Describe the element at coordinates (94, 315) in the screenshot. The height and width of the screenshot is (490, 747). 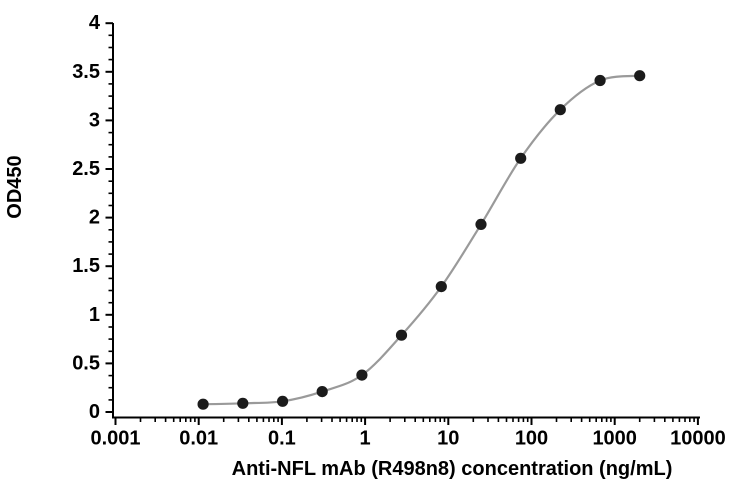
I see `y-tick-label: 1` at that location.